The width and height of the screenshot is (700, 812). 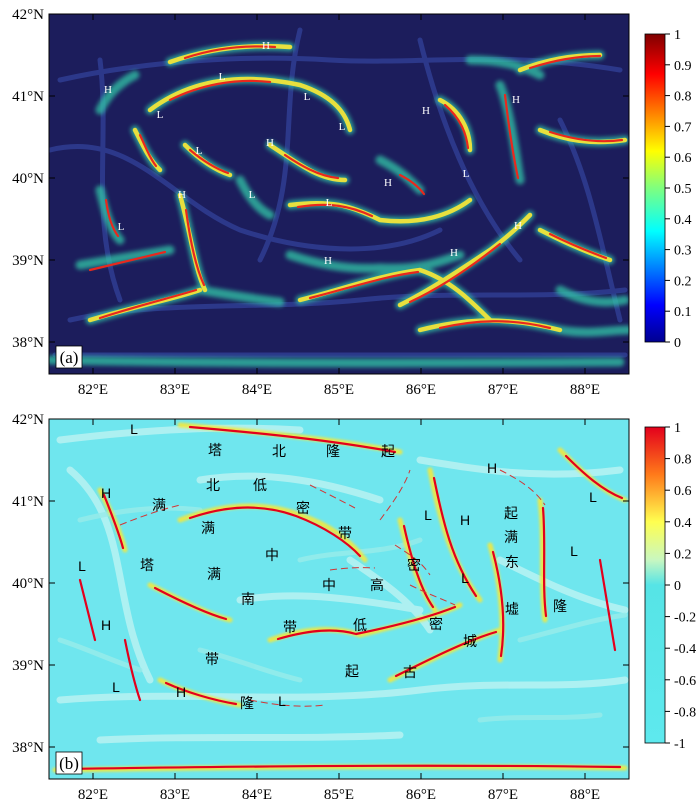 What do you see at coordinates (677, 343) in the screenshot?
I see `colorbar-tick-label: 0` at bounding box center [677, 343].